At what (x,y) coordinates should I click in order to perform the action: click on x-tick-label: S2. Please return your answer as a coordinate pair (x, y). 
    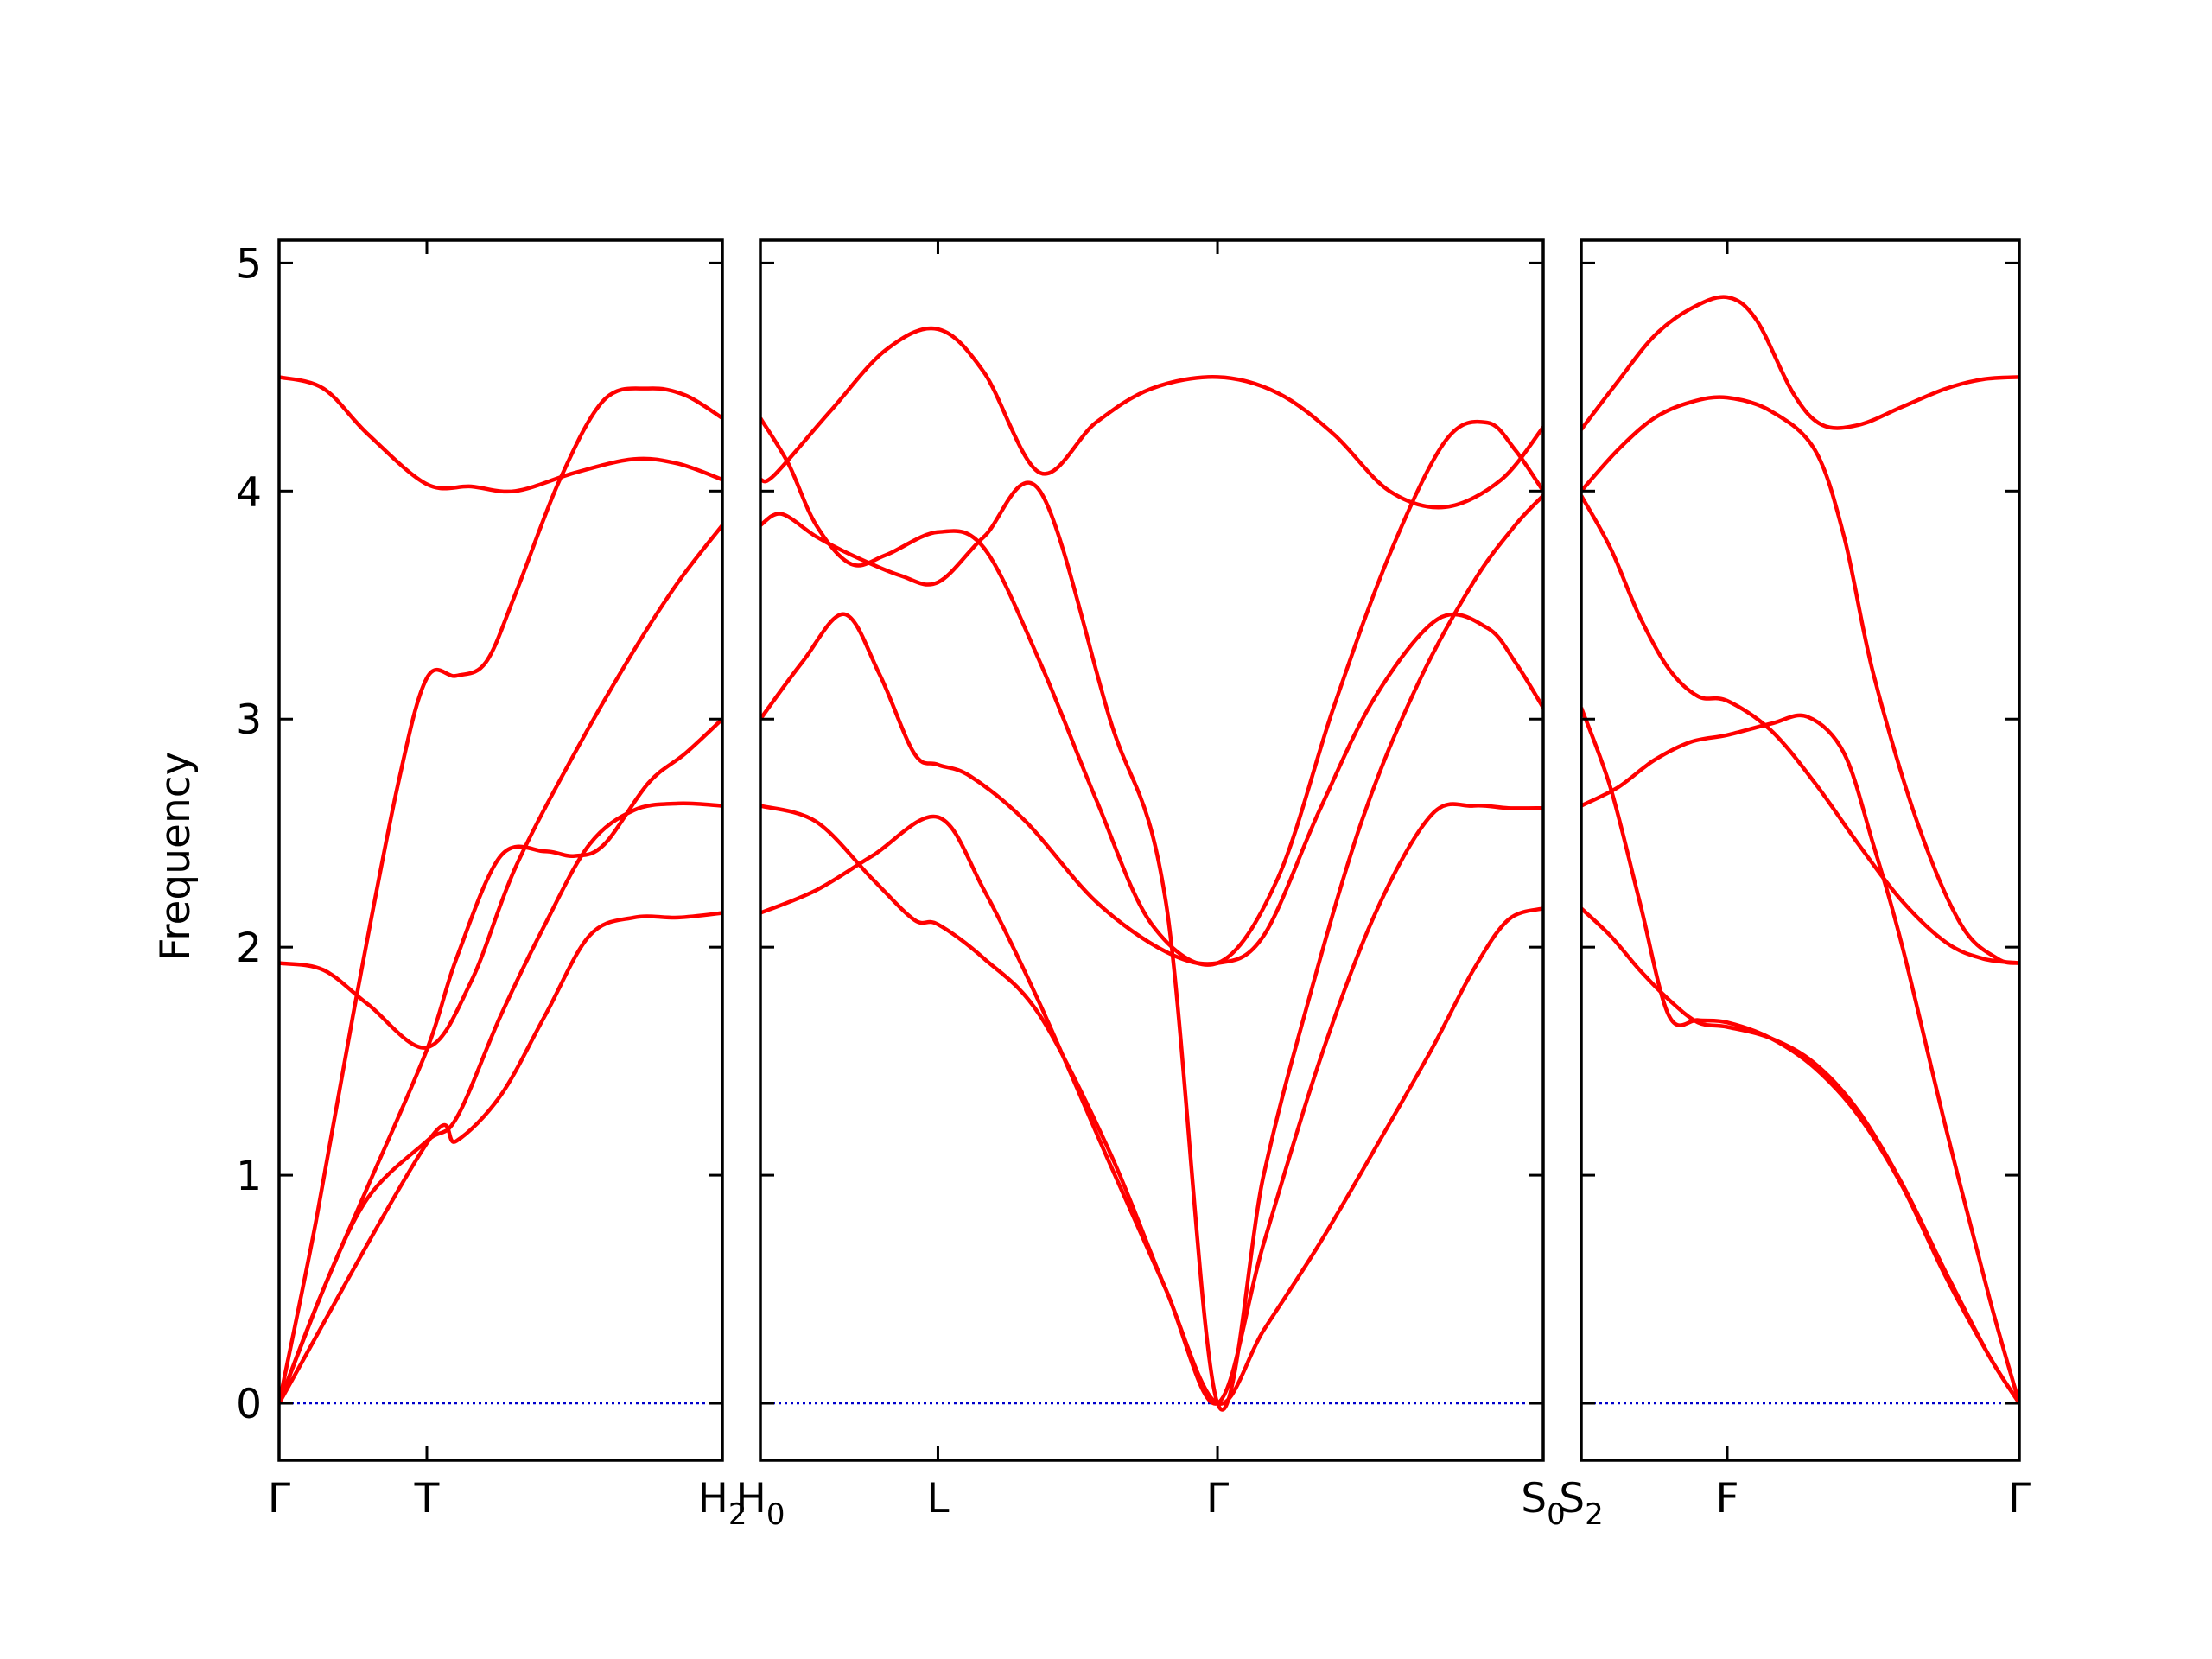
    Looking at the image, I should click on (1581, 1503).